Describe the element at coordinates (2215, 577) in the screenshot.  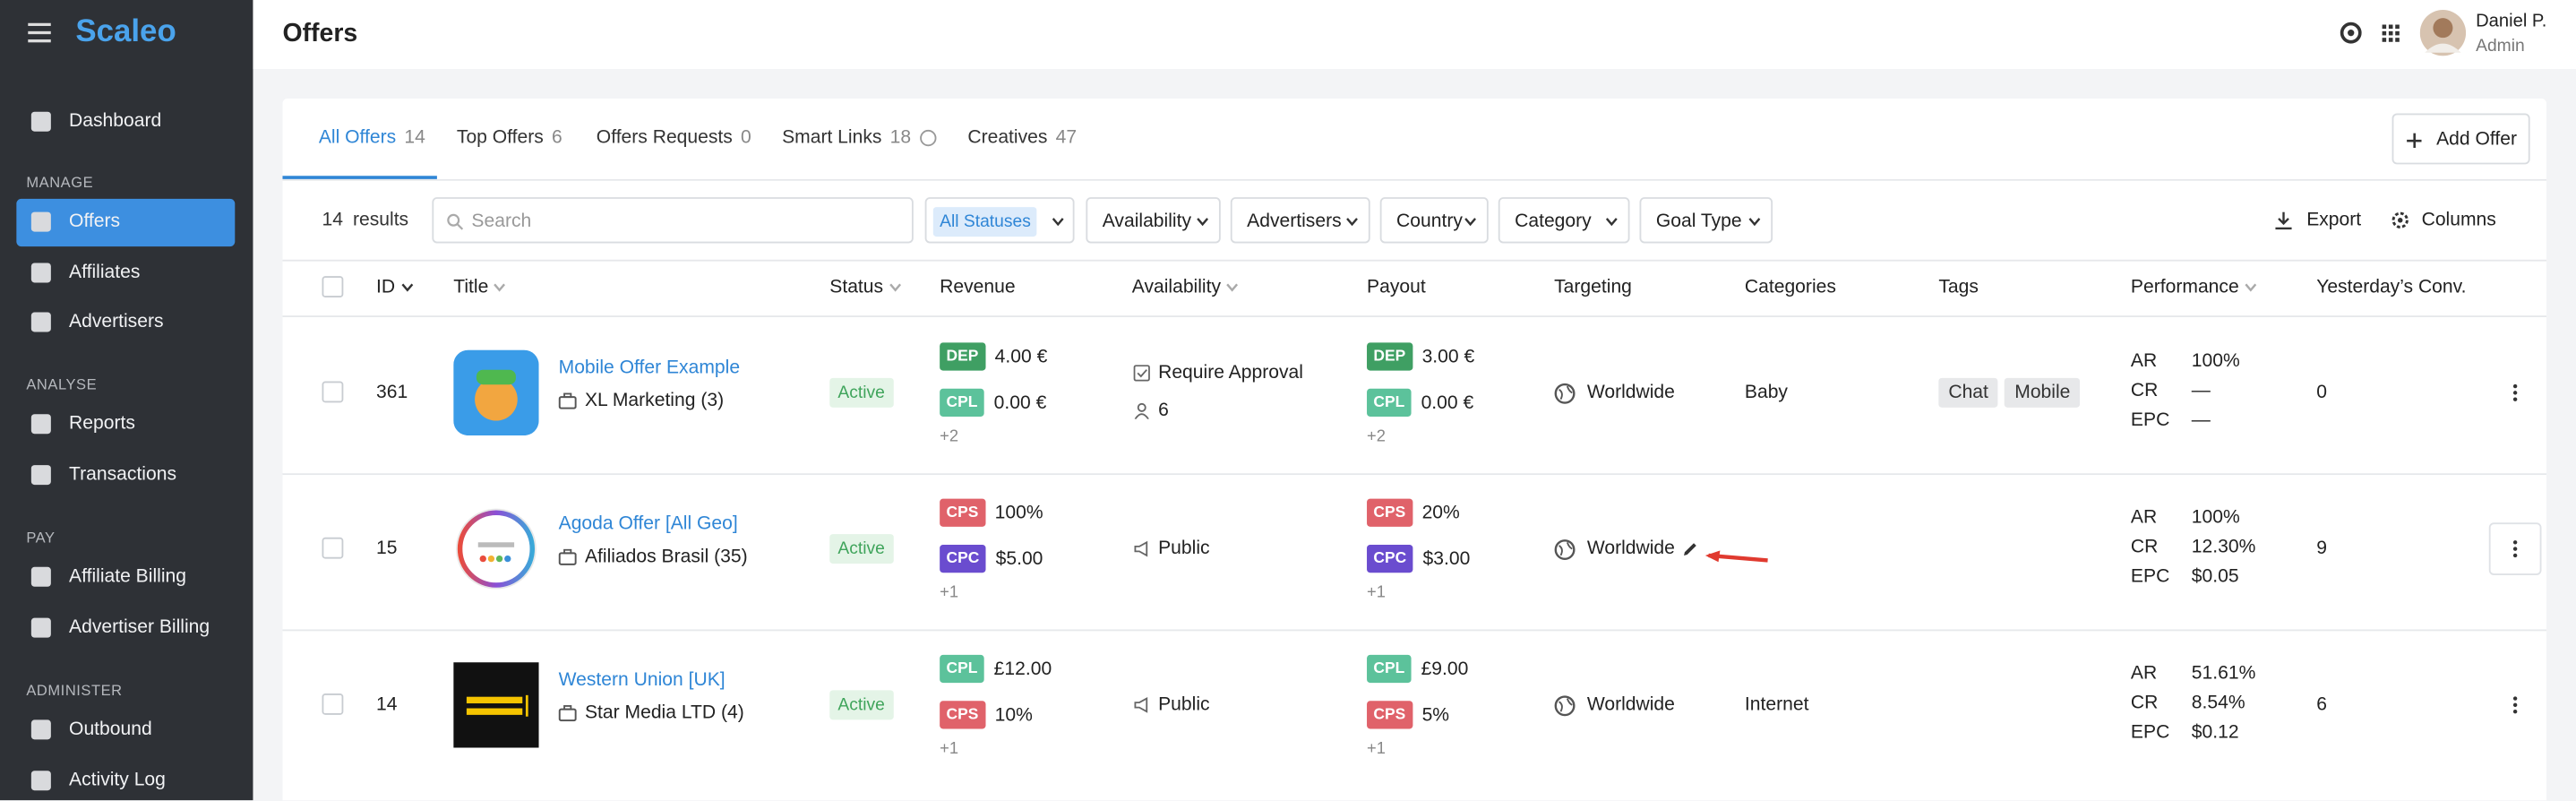
I see `metric-value: $0.05` at that location.